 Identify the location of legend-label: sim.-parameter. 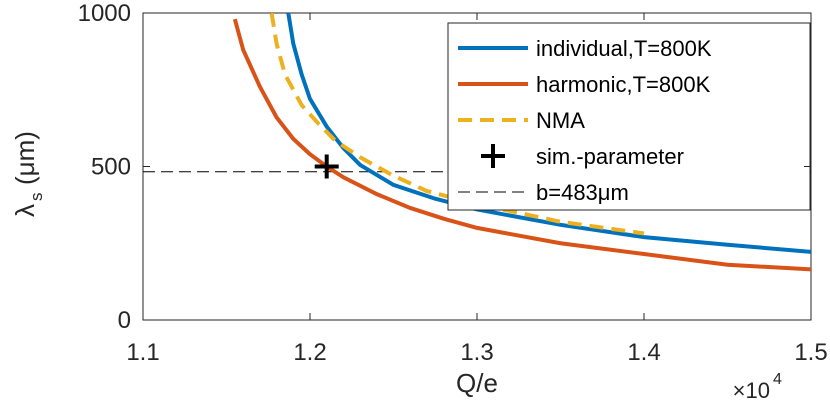
(610, 156).